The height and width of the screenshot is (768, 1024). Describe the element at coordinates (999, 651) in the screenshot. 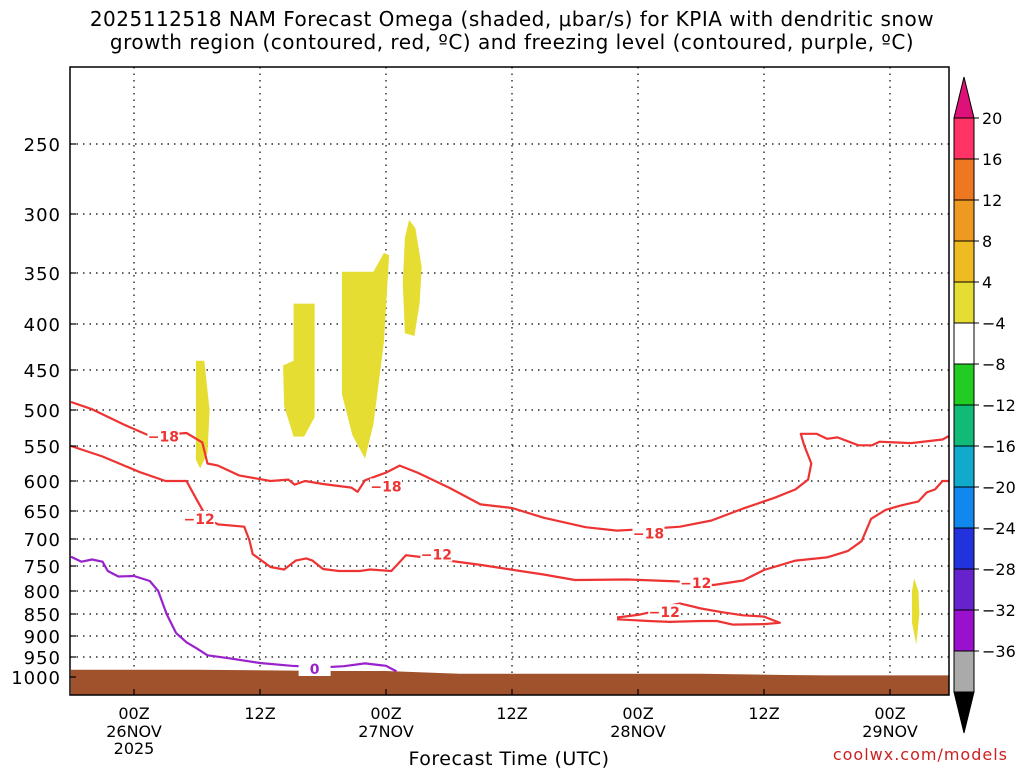

I see `colorbar-label: −36` at that location.